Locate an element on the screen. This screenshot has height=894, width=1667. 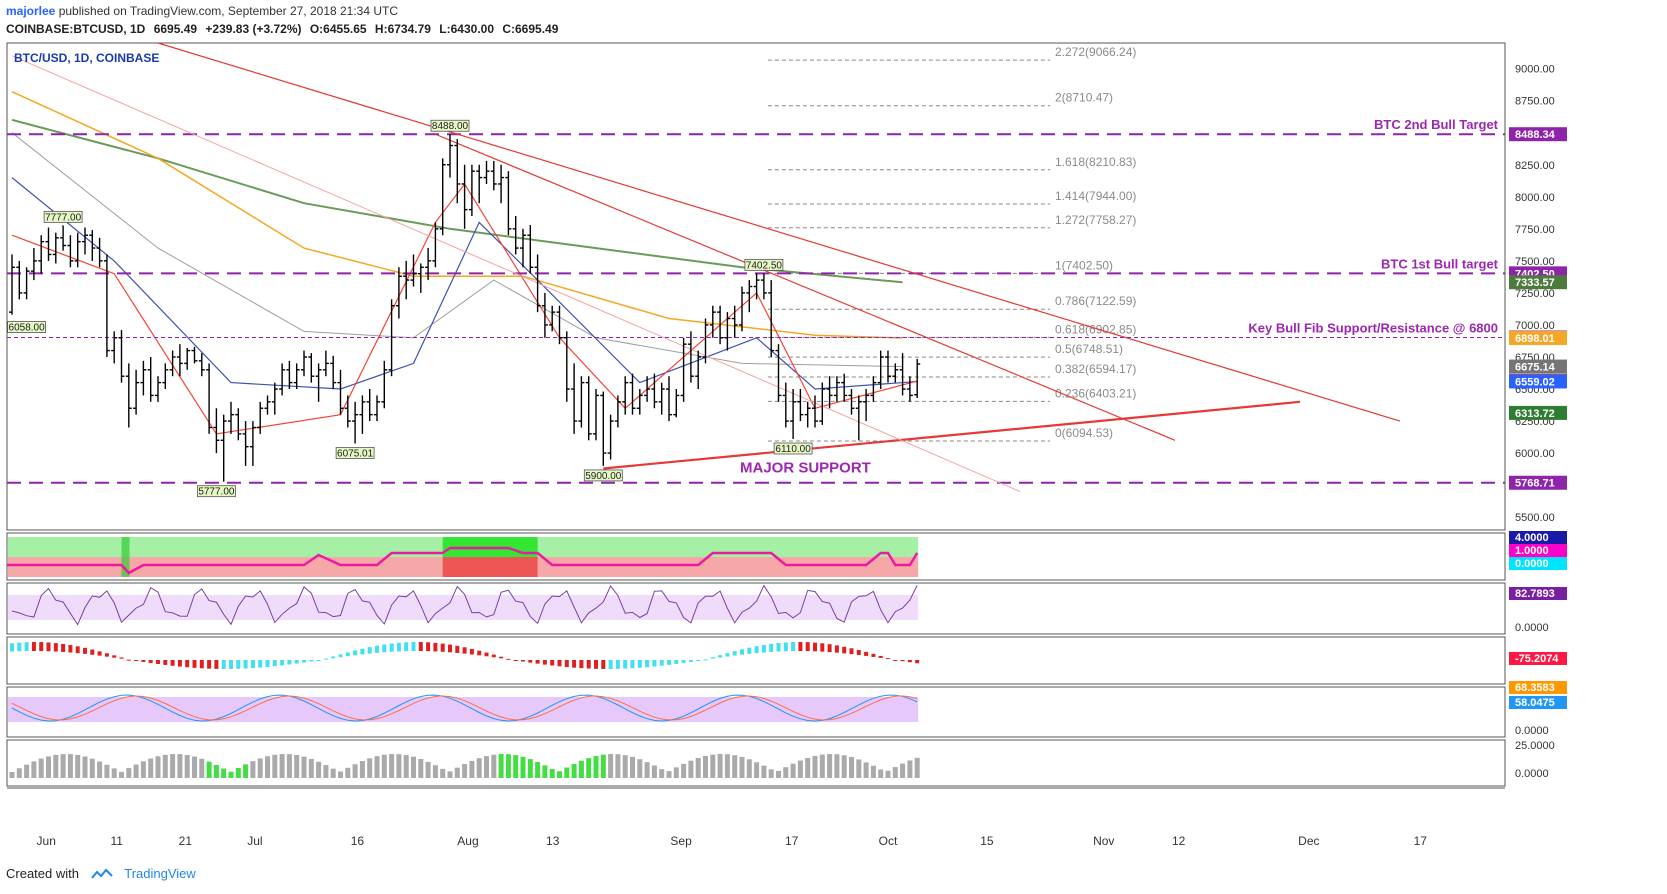
rsi-line is located at coordinates (464, 605).